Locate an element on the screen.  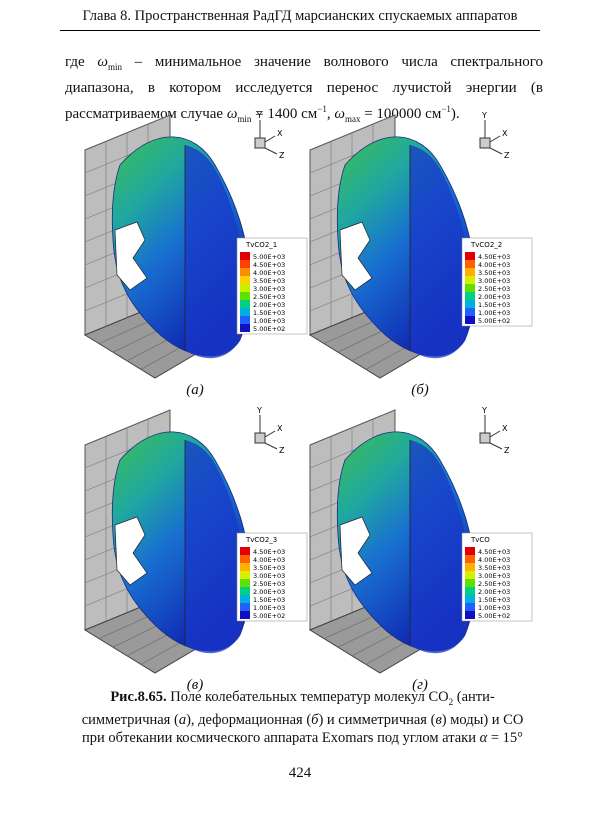
legend-title: TvCO2_3 is located at coordinates (261, 540).